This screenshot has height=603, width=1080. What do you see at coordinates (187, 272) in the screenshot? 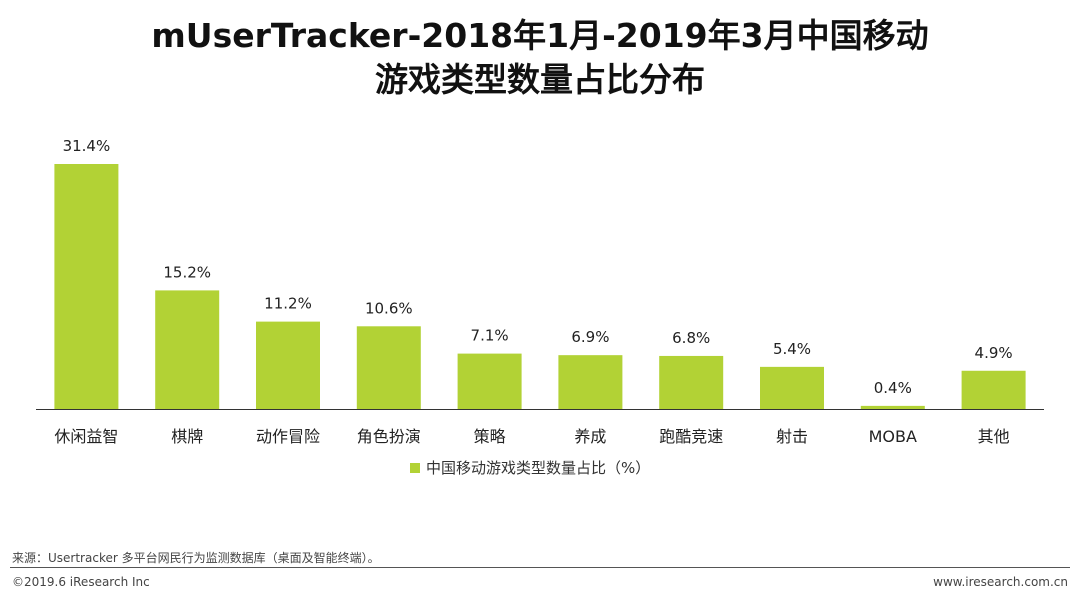
I see `data-label: 15.2%` at bounding box center [187, 272].